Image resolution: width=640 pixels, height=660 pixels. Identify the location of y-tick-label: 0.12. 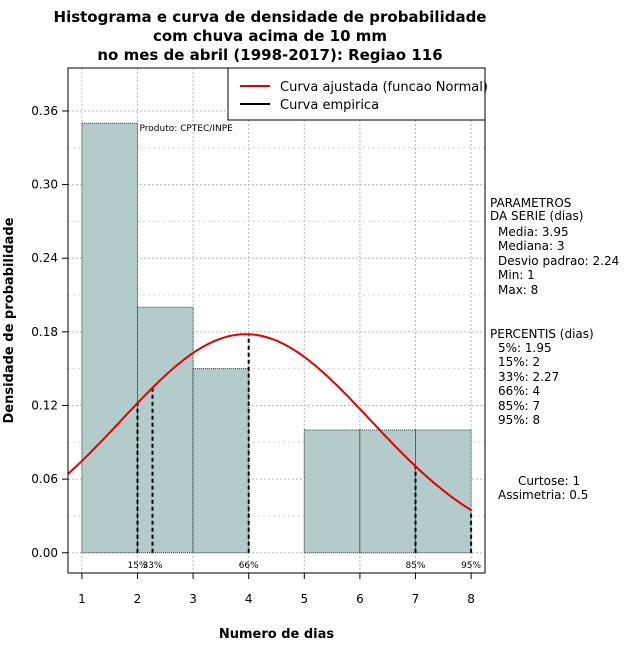
(44, 405).